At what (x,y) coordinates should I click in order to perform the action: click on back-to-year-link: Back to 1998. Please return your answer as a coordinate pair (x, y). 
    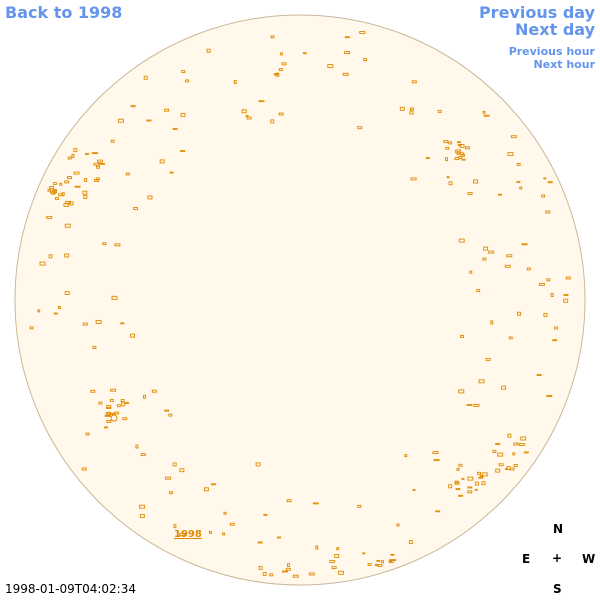
    Looking at the image, I should click on (64, 12).